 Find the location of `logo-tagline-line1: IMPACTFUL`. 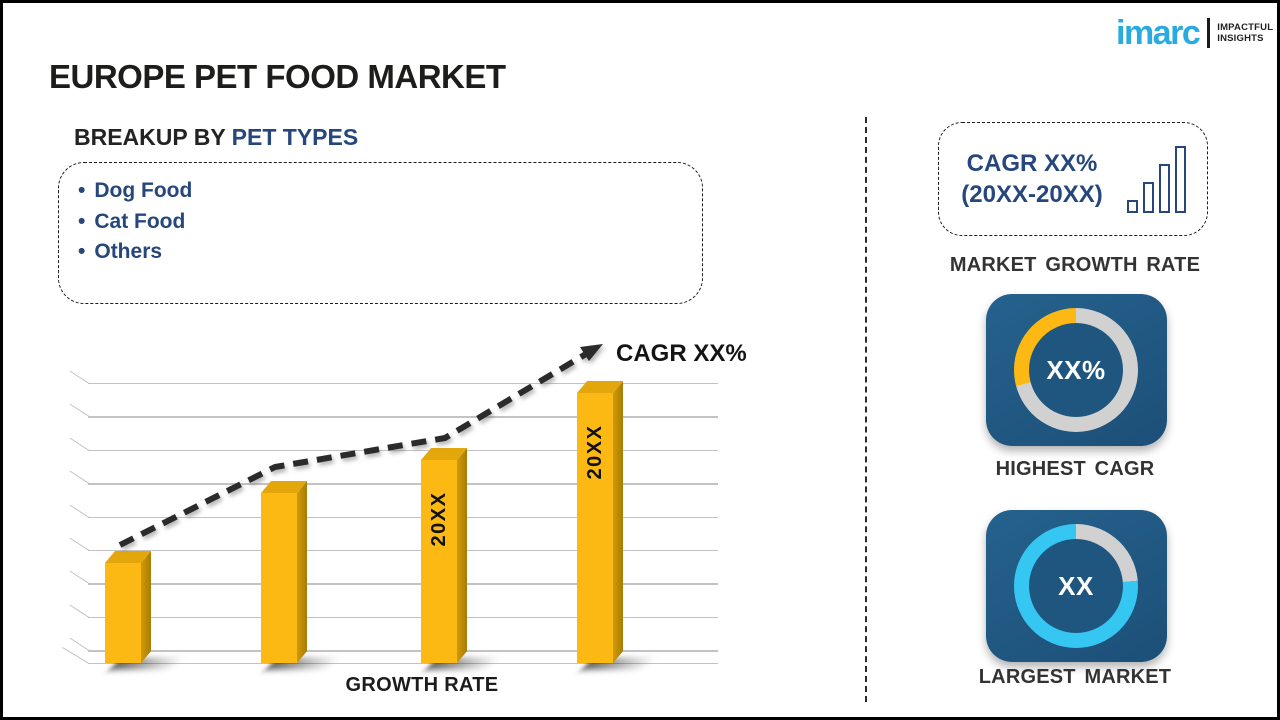

logo-tagline-line1: IMPACTFUL is located at coordinates (1245, 27).